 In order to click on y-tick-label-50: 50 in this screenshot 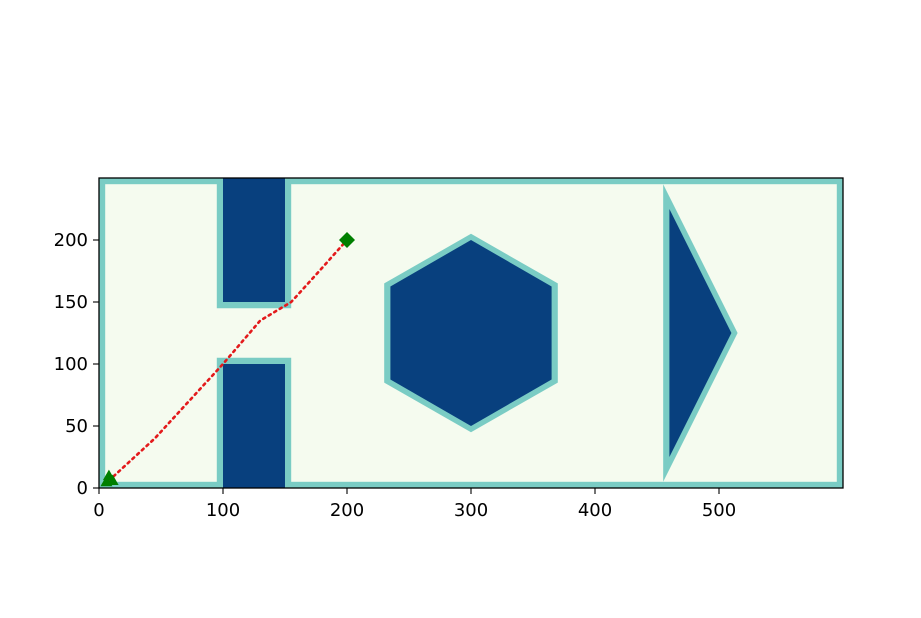, I will do `click(76, 426)`.